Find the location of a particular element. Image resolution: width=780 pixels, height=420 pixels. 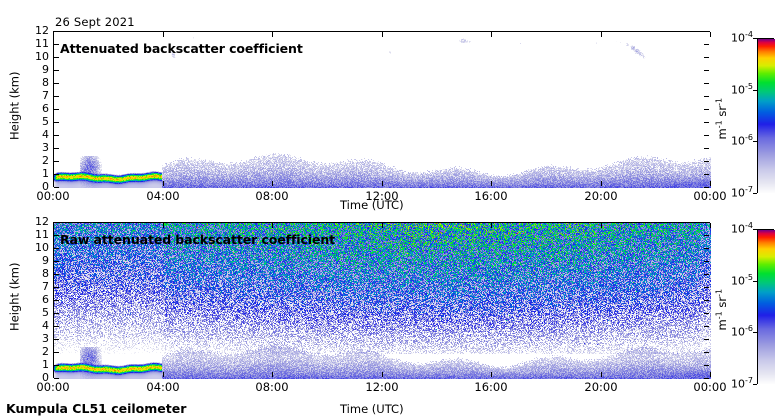

date-label: 26 Sept 2021 is located at coordinates (95, 22).